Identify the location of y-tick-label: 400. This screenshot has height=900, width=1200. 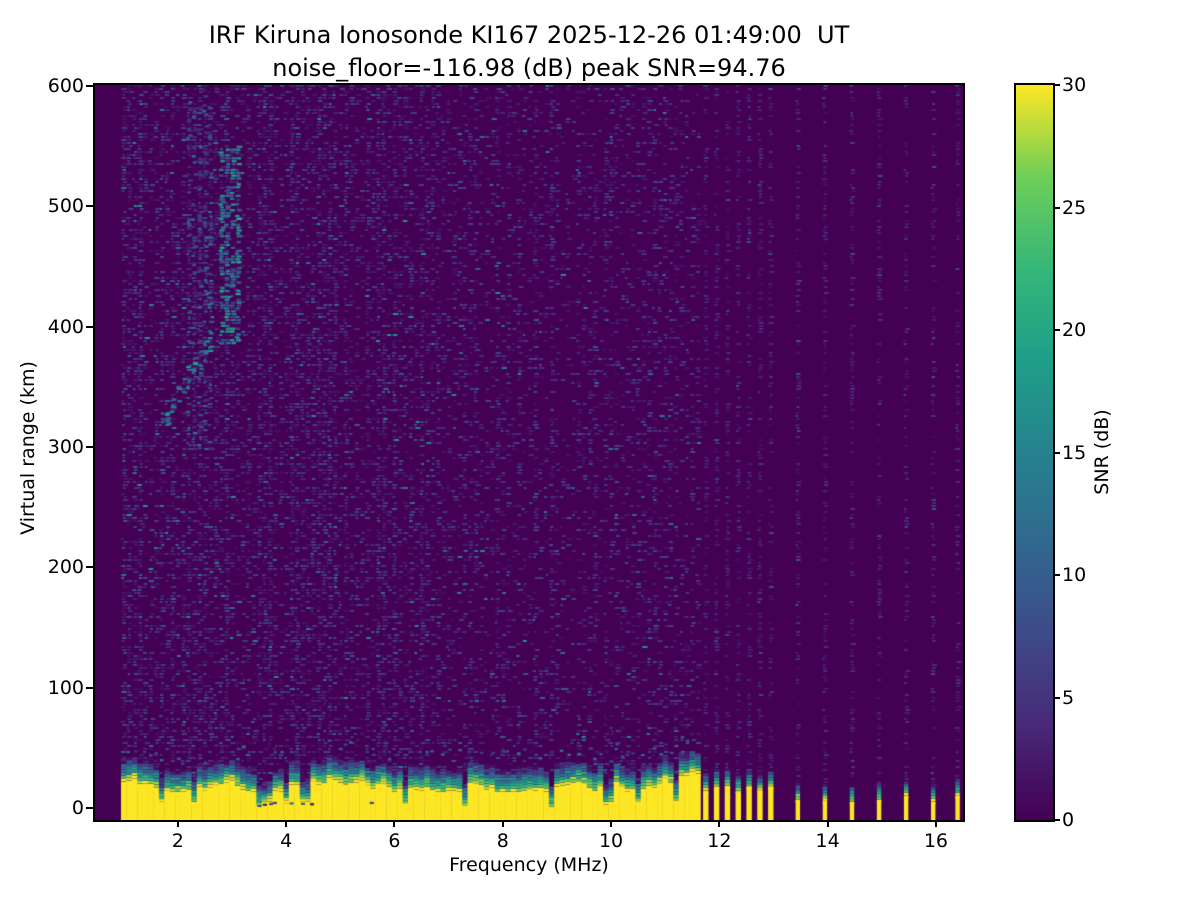
(65, 326).